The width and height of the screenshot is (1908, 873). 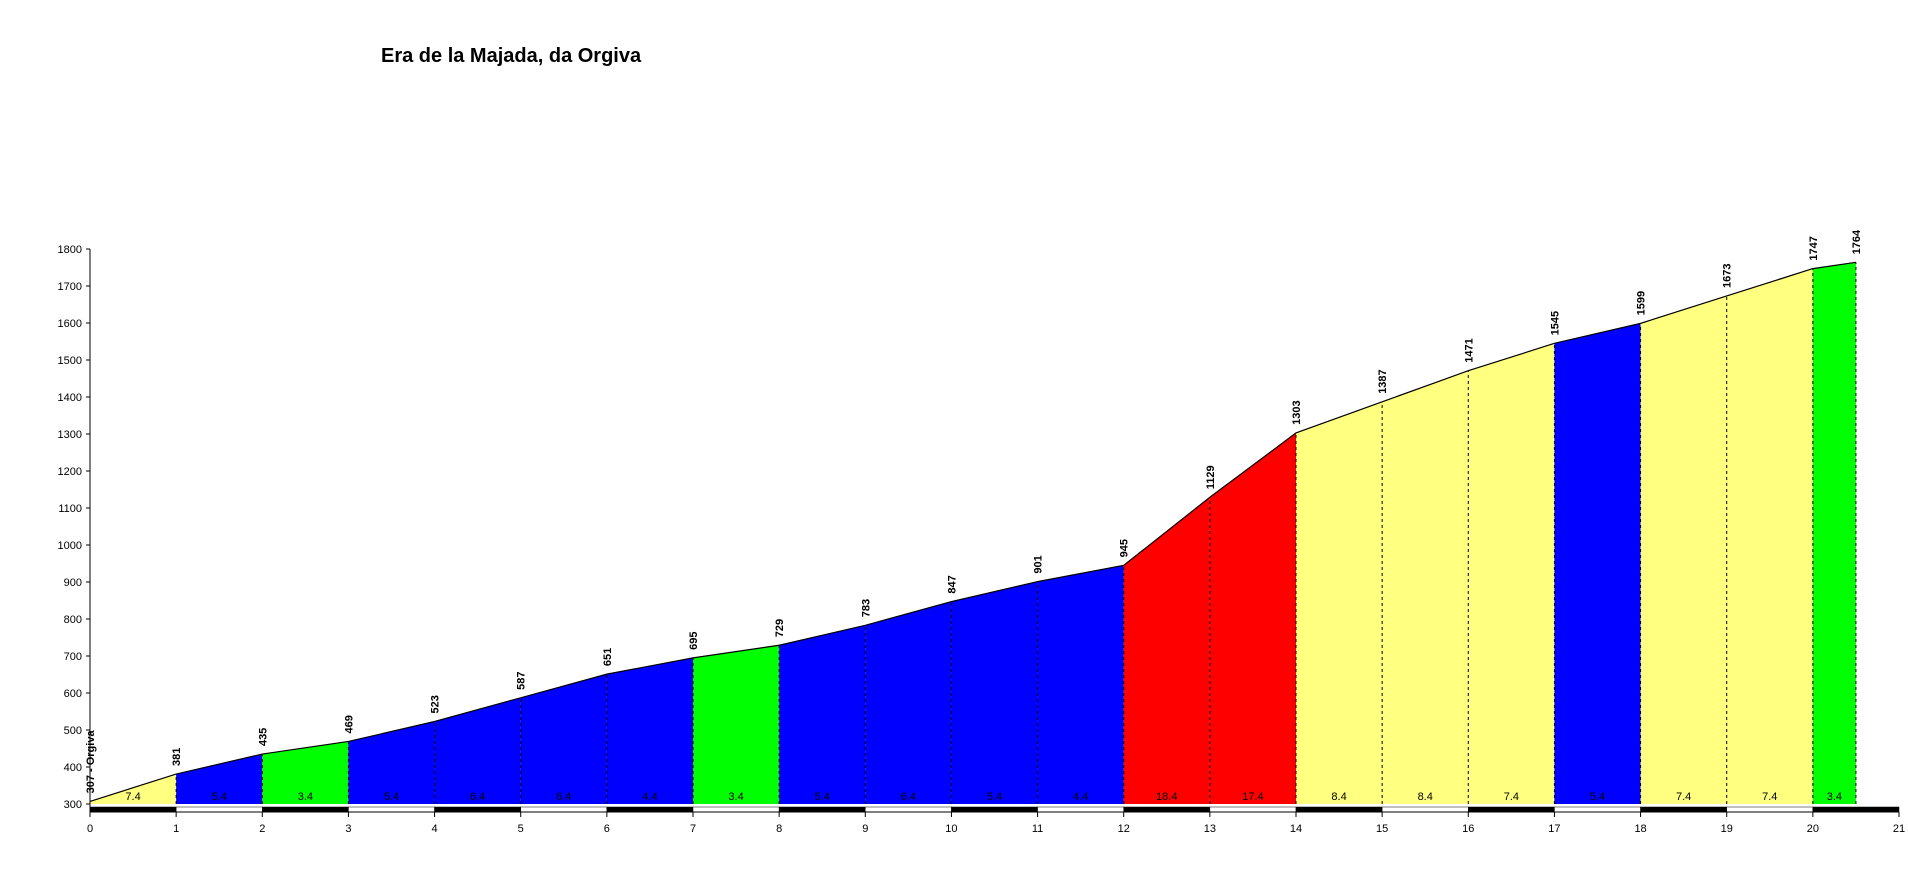 I want to click on y-tick-label: 1300, so click(x=70, y=435).